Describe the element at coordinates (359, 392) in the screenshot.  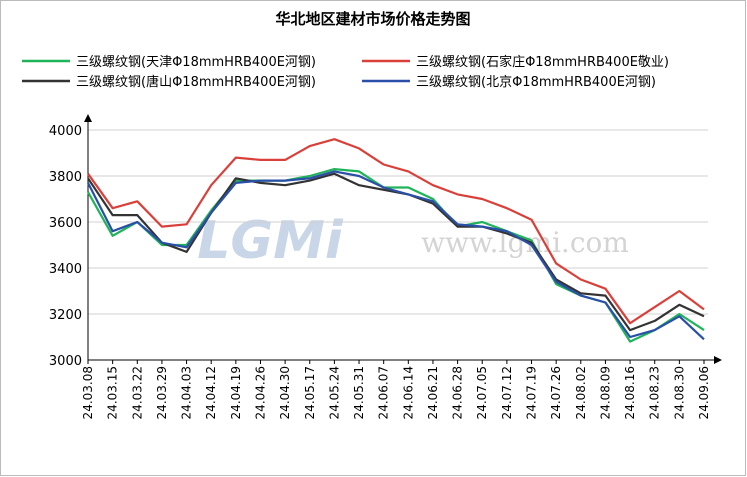
I see `x-tick-label: 24.05.31` at that location.